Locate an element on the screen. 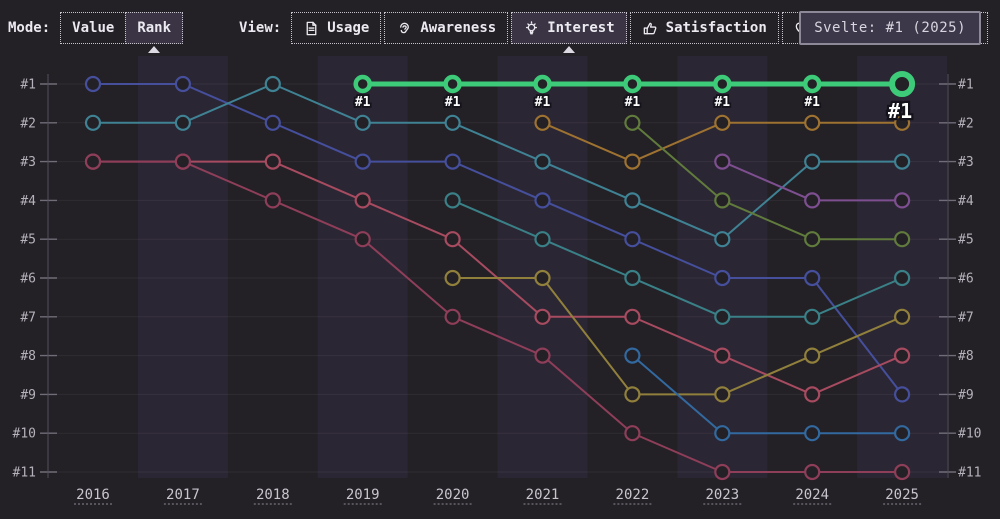  year-label: 2016 is located at coordinates (93, 495).